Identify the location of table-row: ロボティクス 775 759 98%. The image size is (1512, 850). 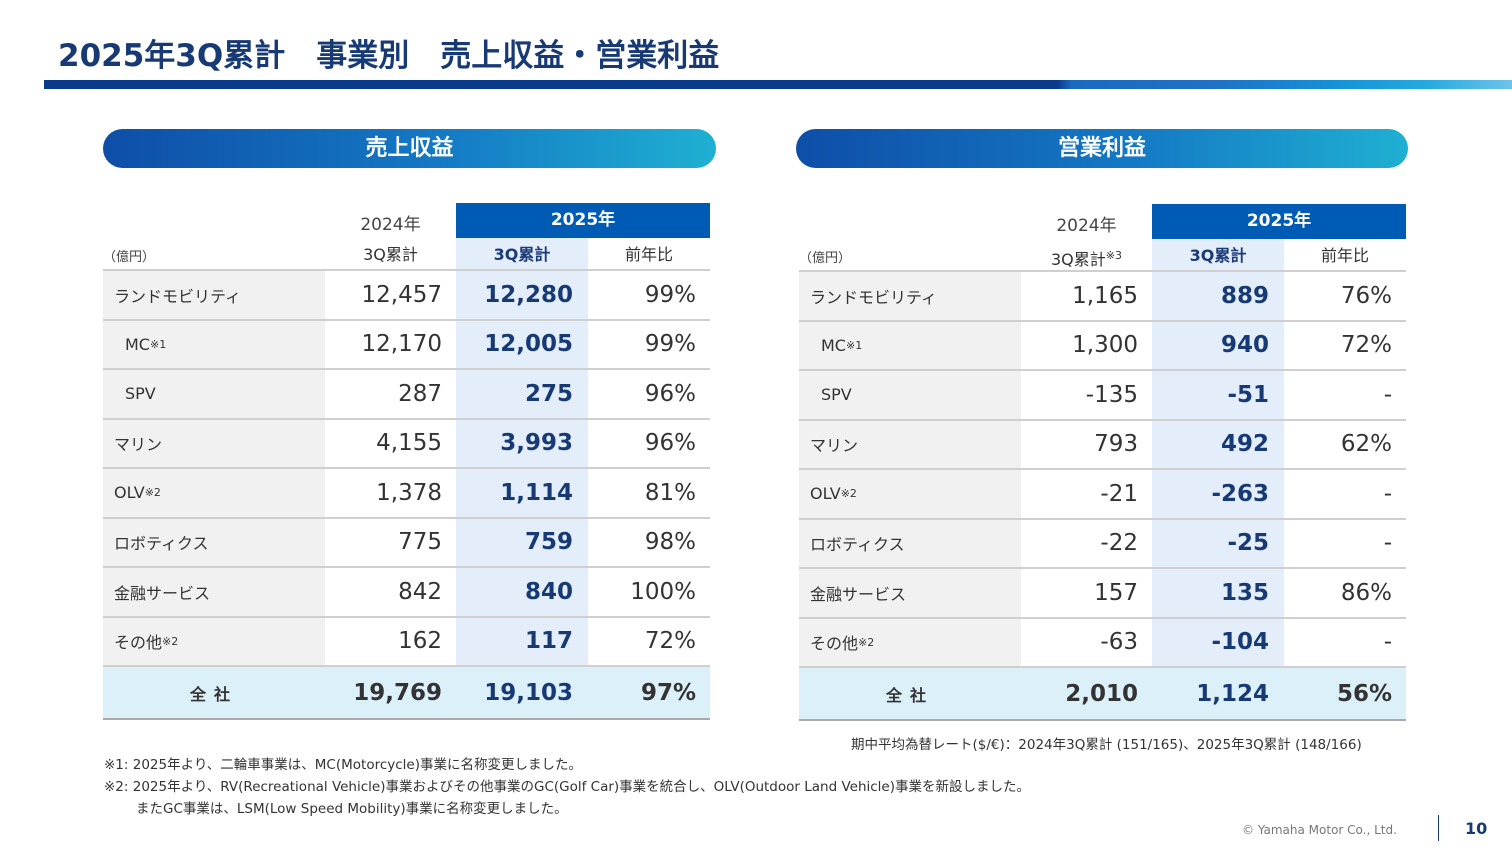
(406, 543).